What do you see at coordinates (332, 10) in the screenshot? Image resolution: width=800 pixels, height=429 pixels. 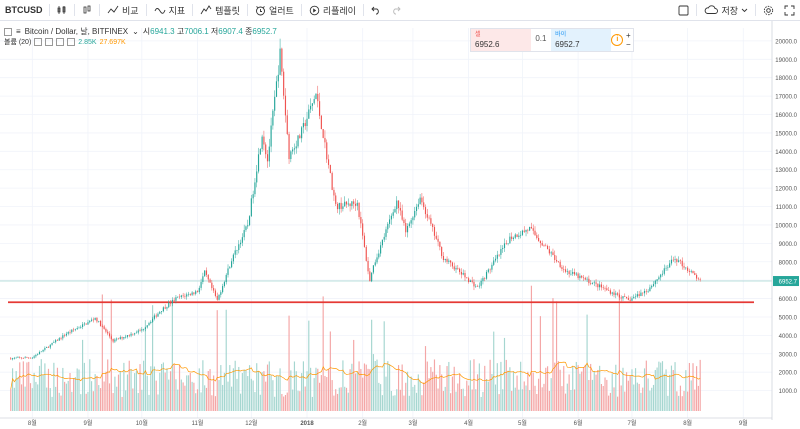 I see `replay-button: 리플레이` at bounding box center [332, 10].